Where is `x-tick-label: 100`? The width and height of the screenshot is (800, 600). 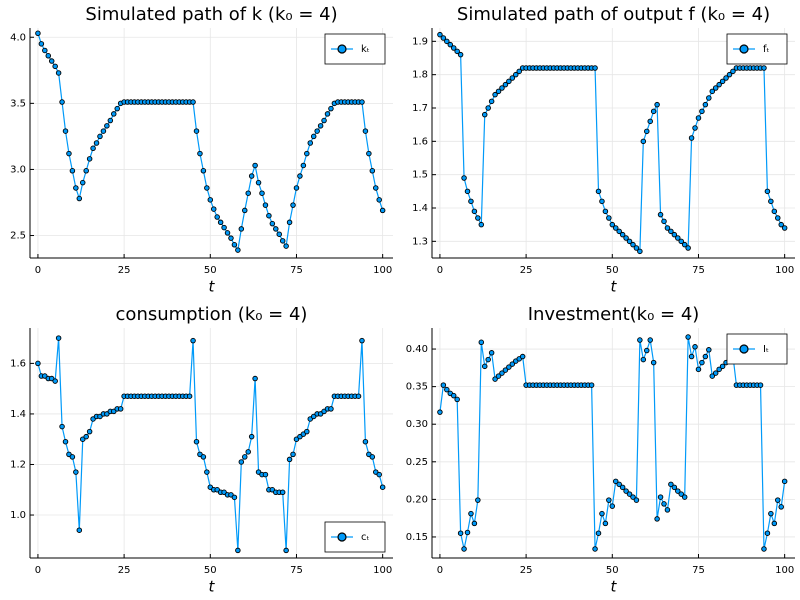
x-tick-label: 100 is located at coordinates (784, 270).